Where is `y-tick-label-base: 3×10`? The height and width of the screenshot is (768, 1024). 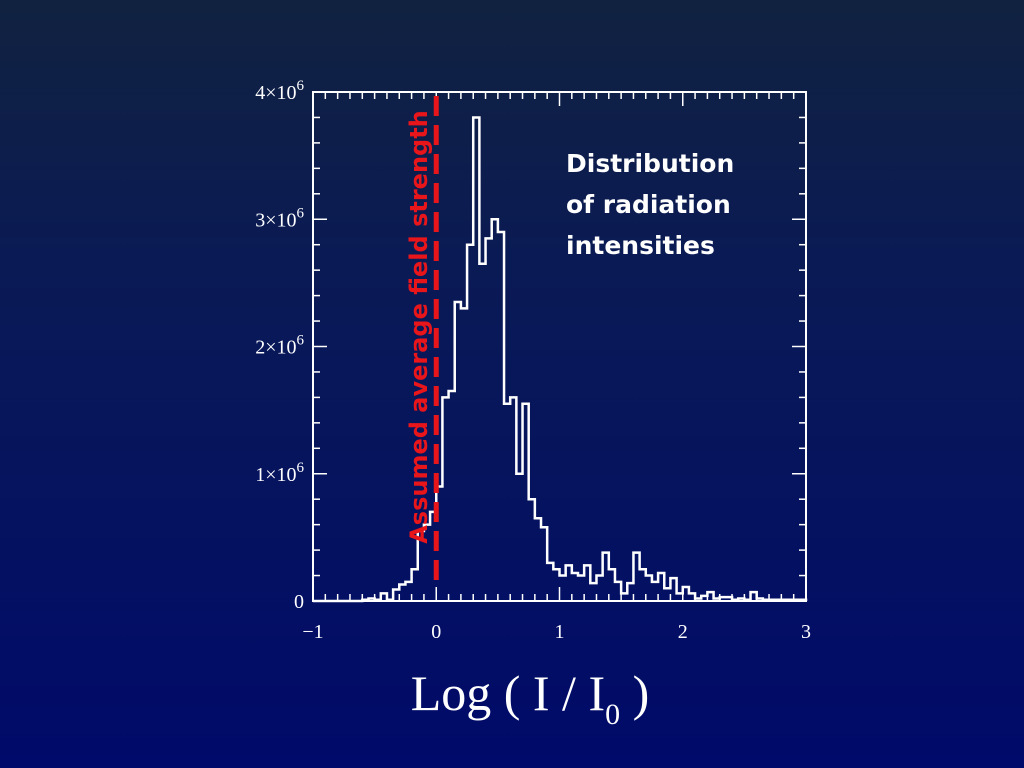
y-tick-label-base: 3×10 is located at coordinates (275, 220).